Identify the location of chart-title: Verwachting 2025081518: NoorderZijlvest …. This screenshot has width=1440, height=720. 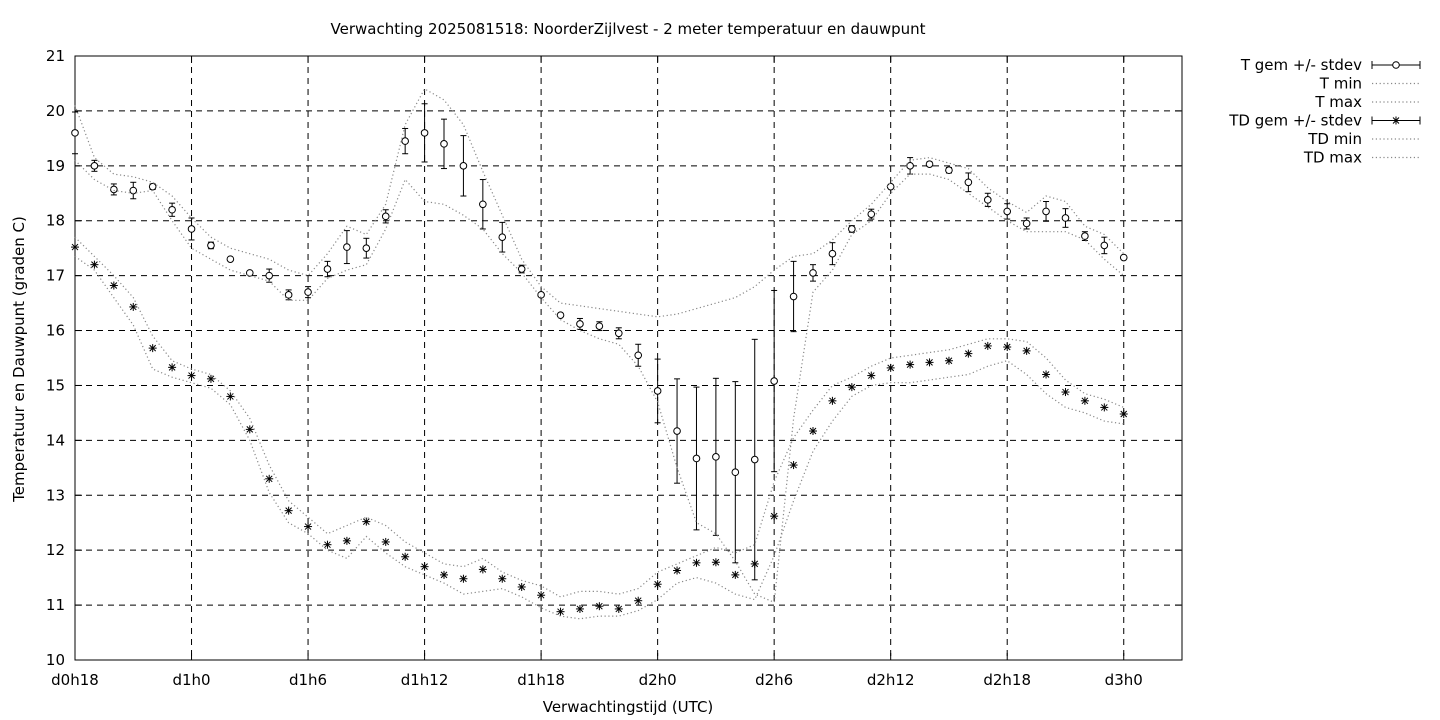
(628, 29).